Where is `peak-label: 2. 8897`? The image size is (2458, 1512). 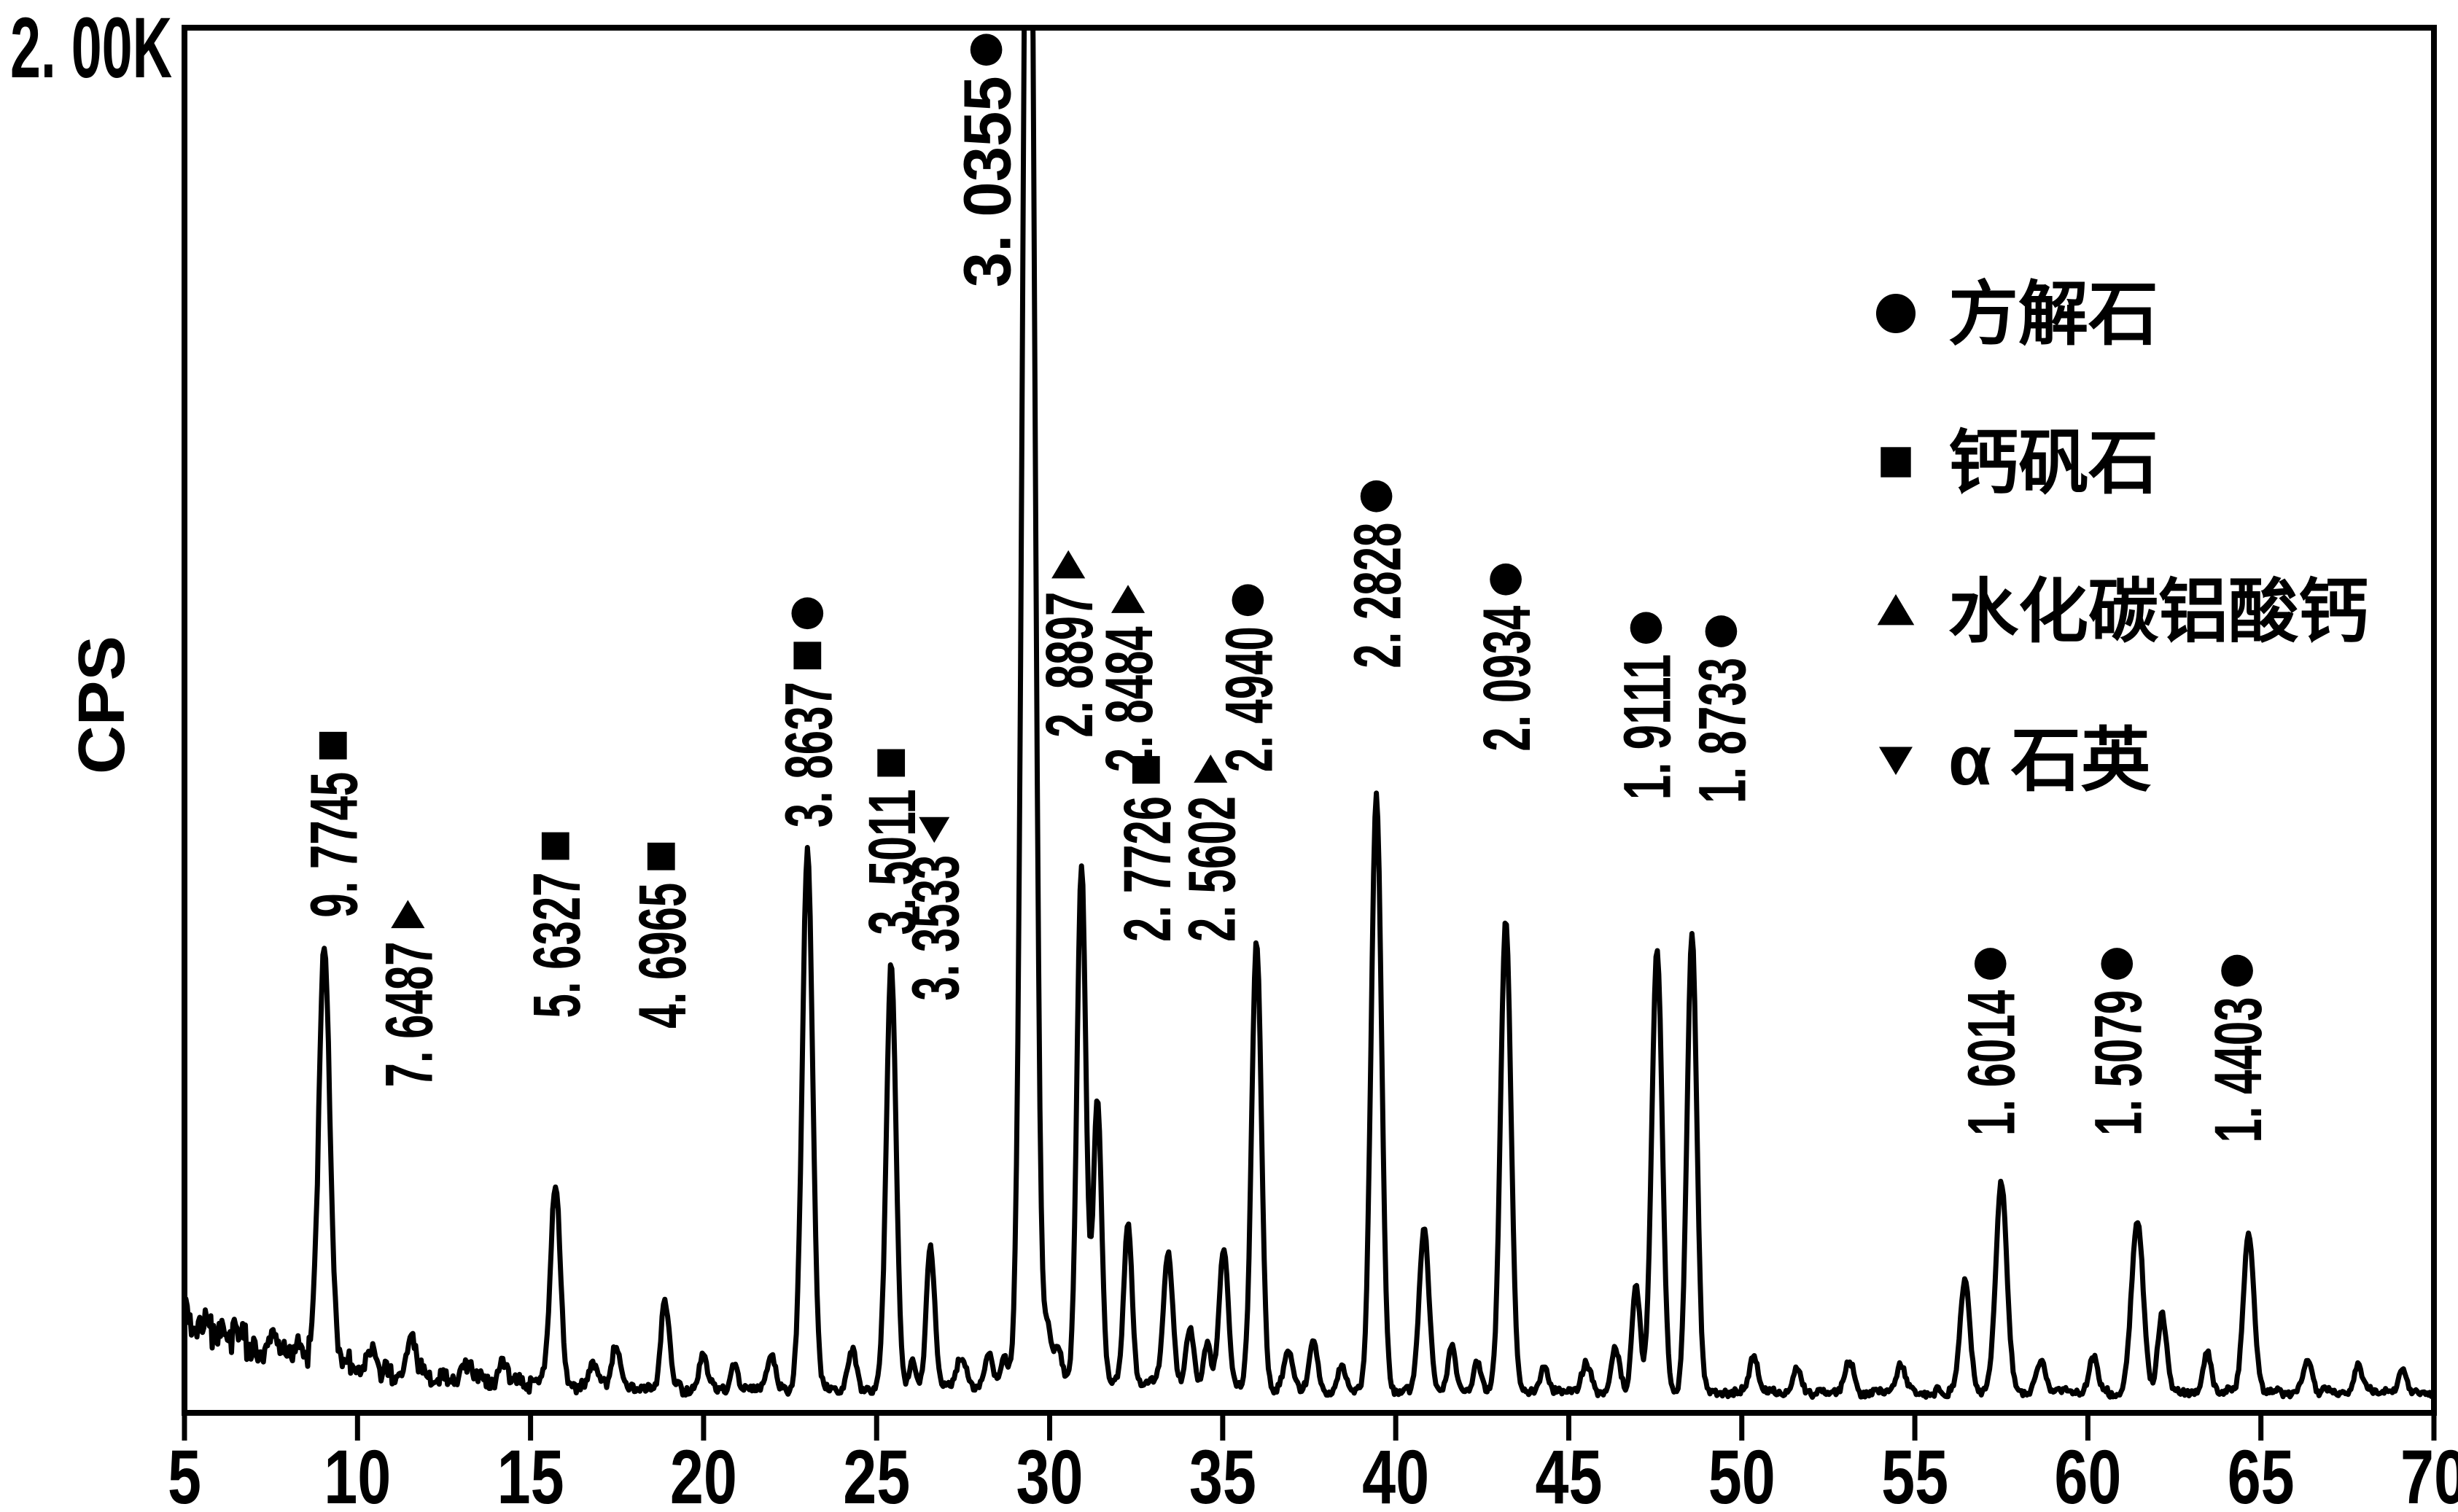
peak-label: 2. 8897 is located at coordinates (1069, 644).